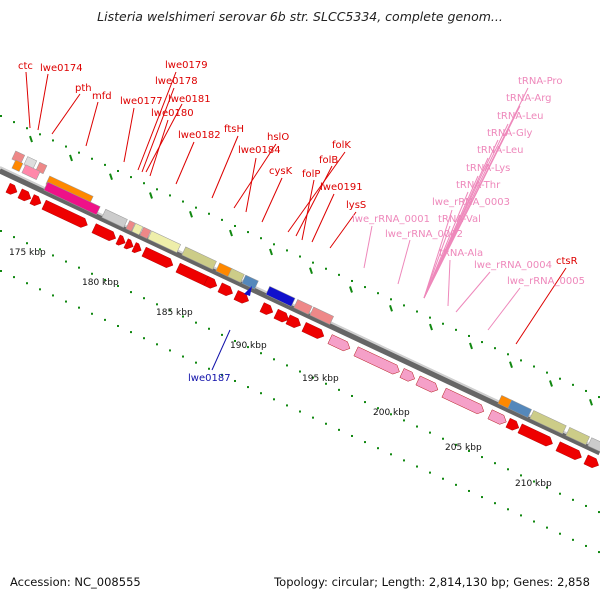  I want to click on gene-label: pth, so click(83, 88).